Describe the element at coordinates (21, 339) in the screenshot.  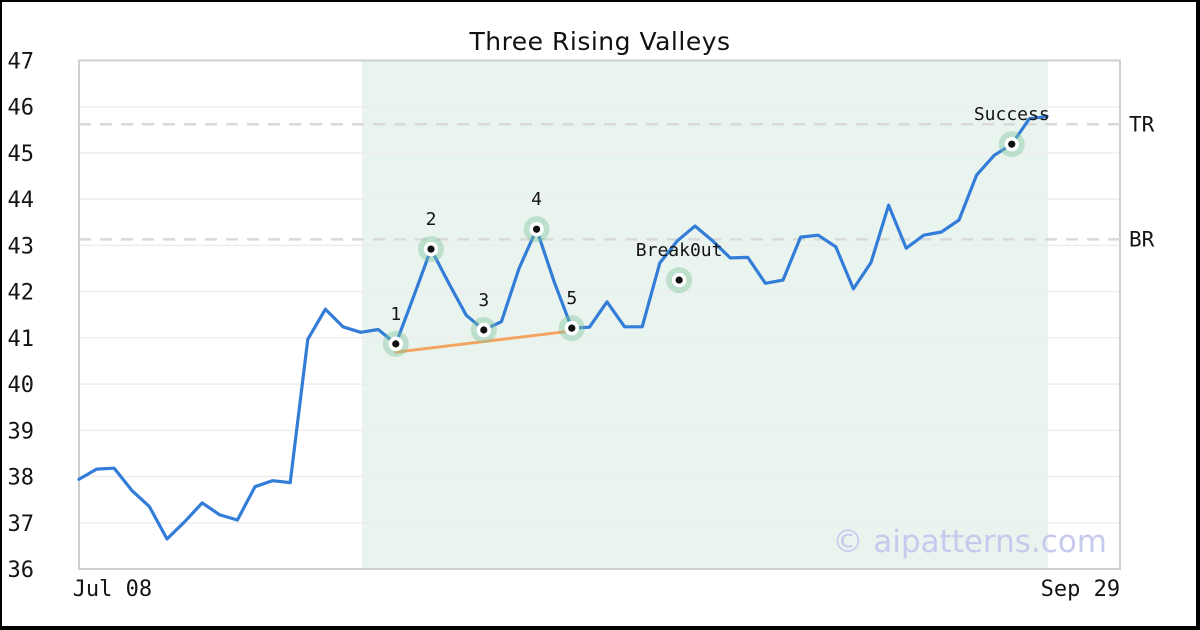
I see `y-tick-label: 41` at that location.